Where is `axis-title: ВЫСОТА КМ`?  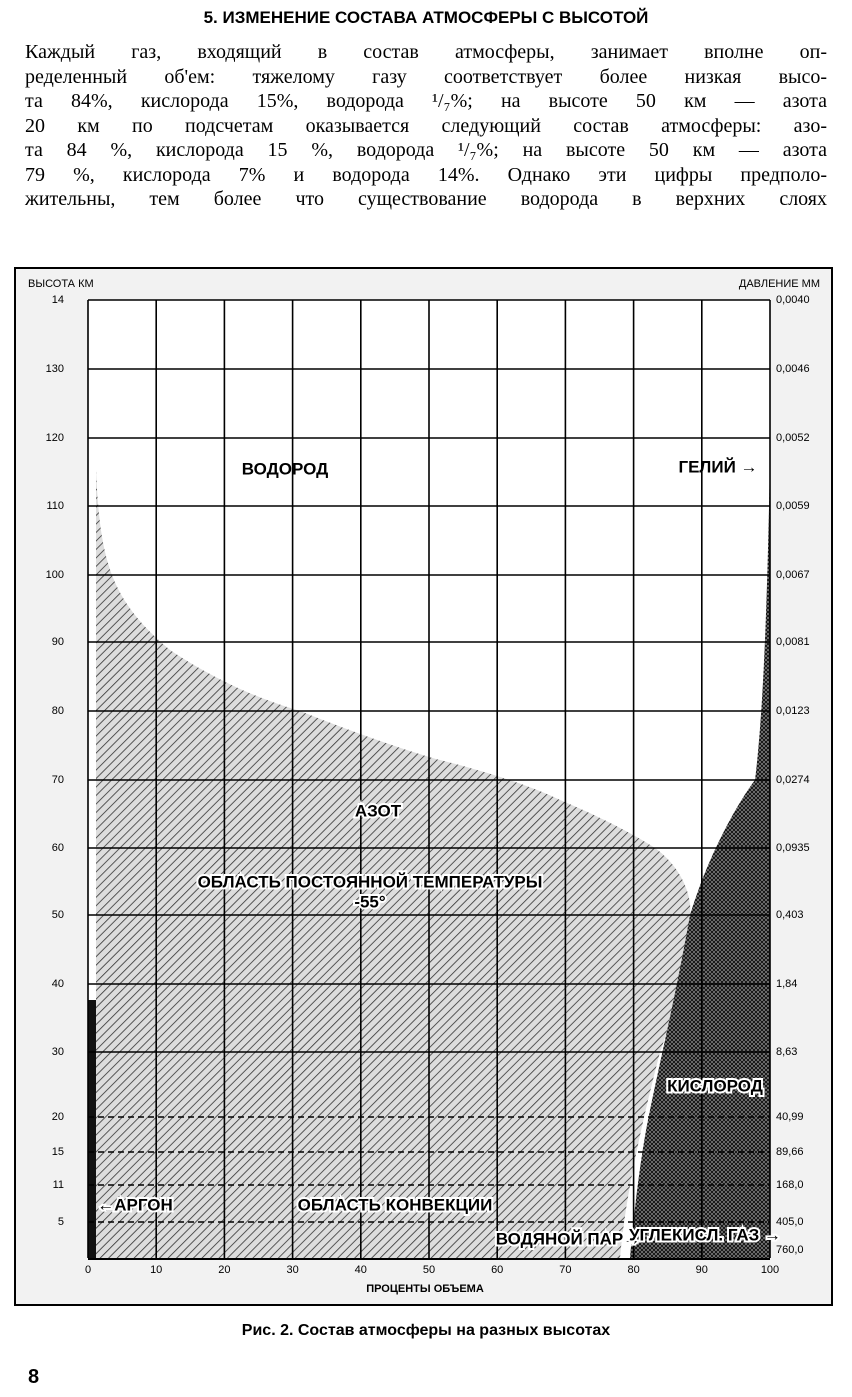 axis-title: ВЫСОТА КМ is located at coordinates (61, 284).